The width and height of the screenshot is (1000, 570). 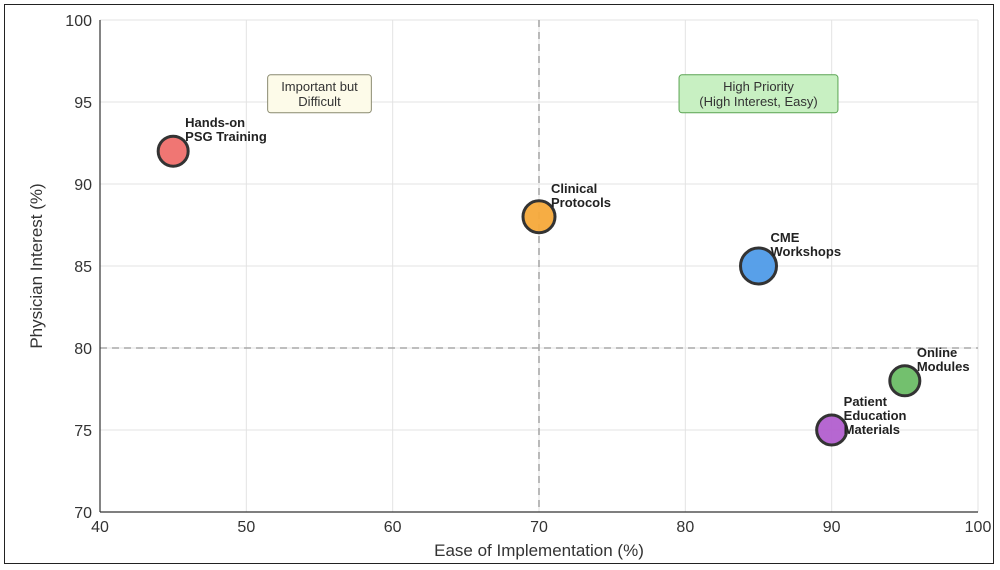 What do you see at coordinates (83, 267) in the screenshot?
I see `y-tick-label: 85` at bounding box center [83, 267].